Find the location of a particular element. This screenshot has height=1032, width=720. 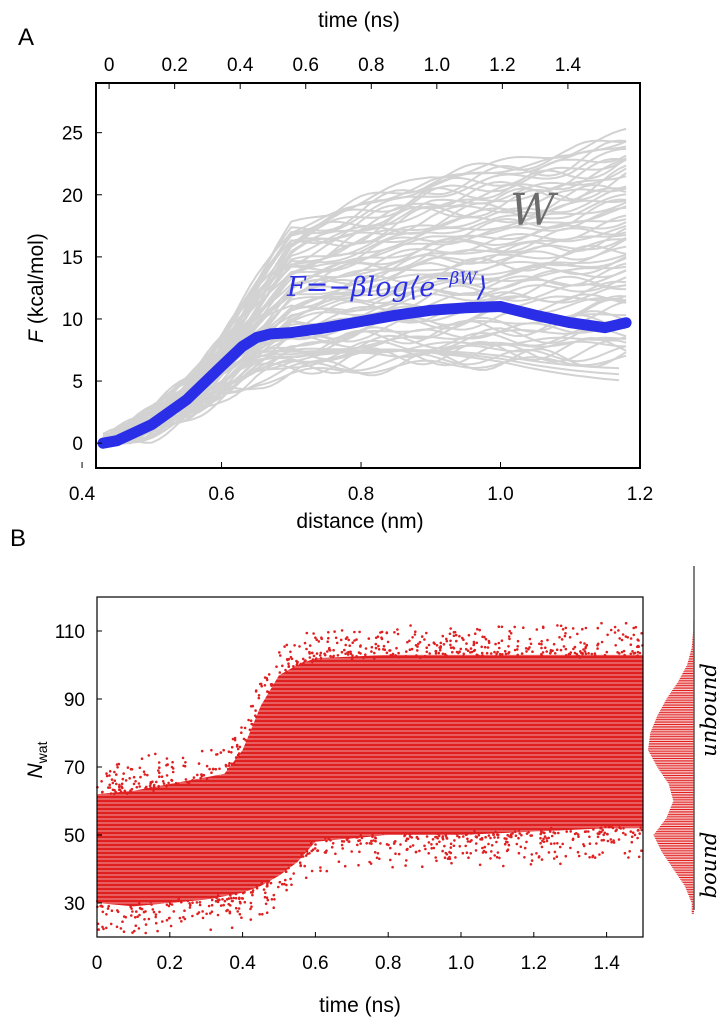

work-trajectory is located at coordinates (430, 362).